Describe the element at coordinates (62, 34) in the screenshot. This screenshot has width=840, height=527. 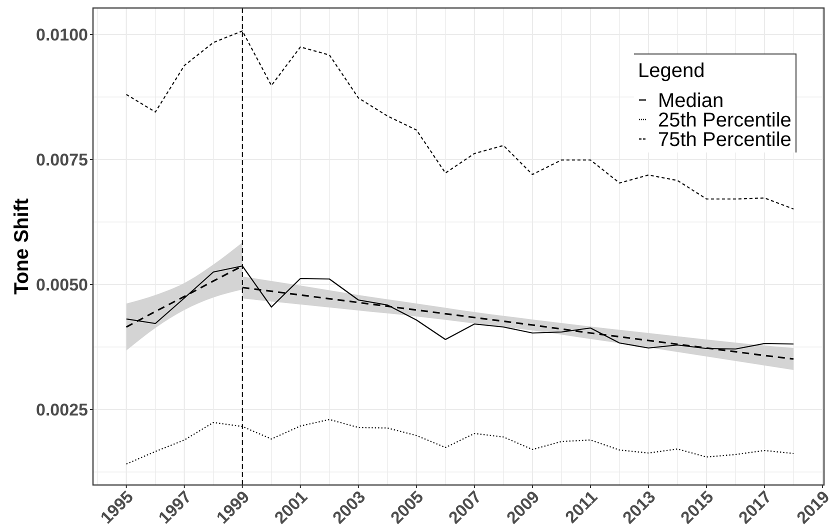
I see `y-tick-label: 0.0100` at that location.